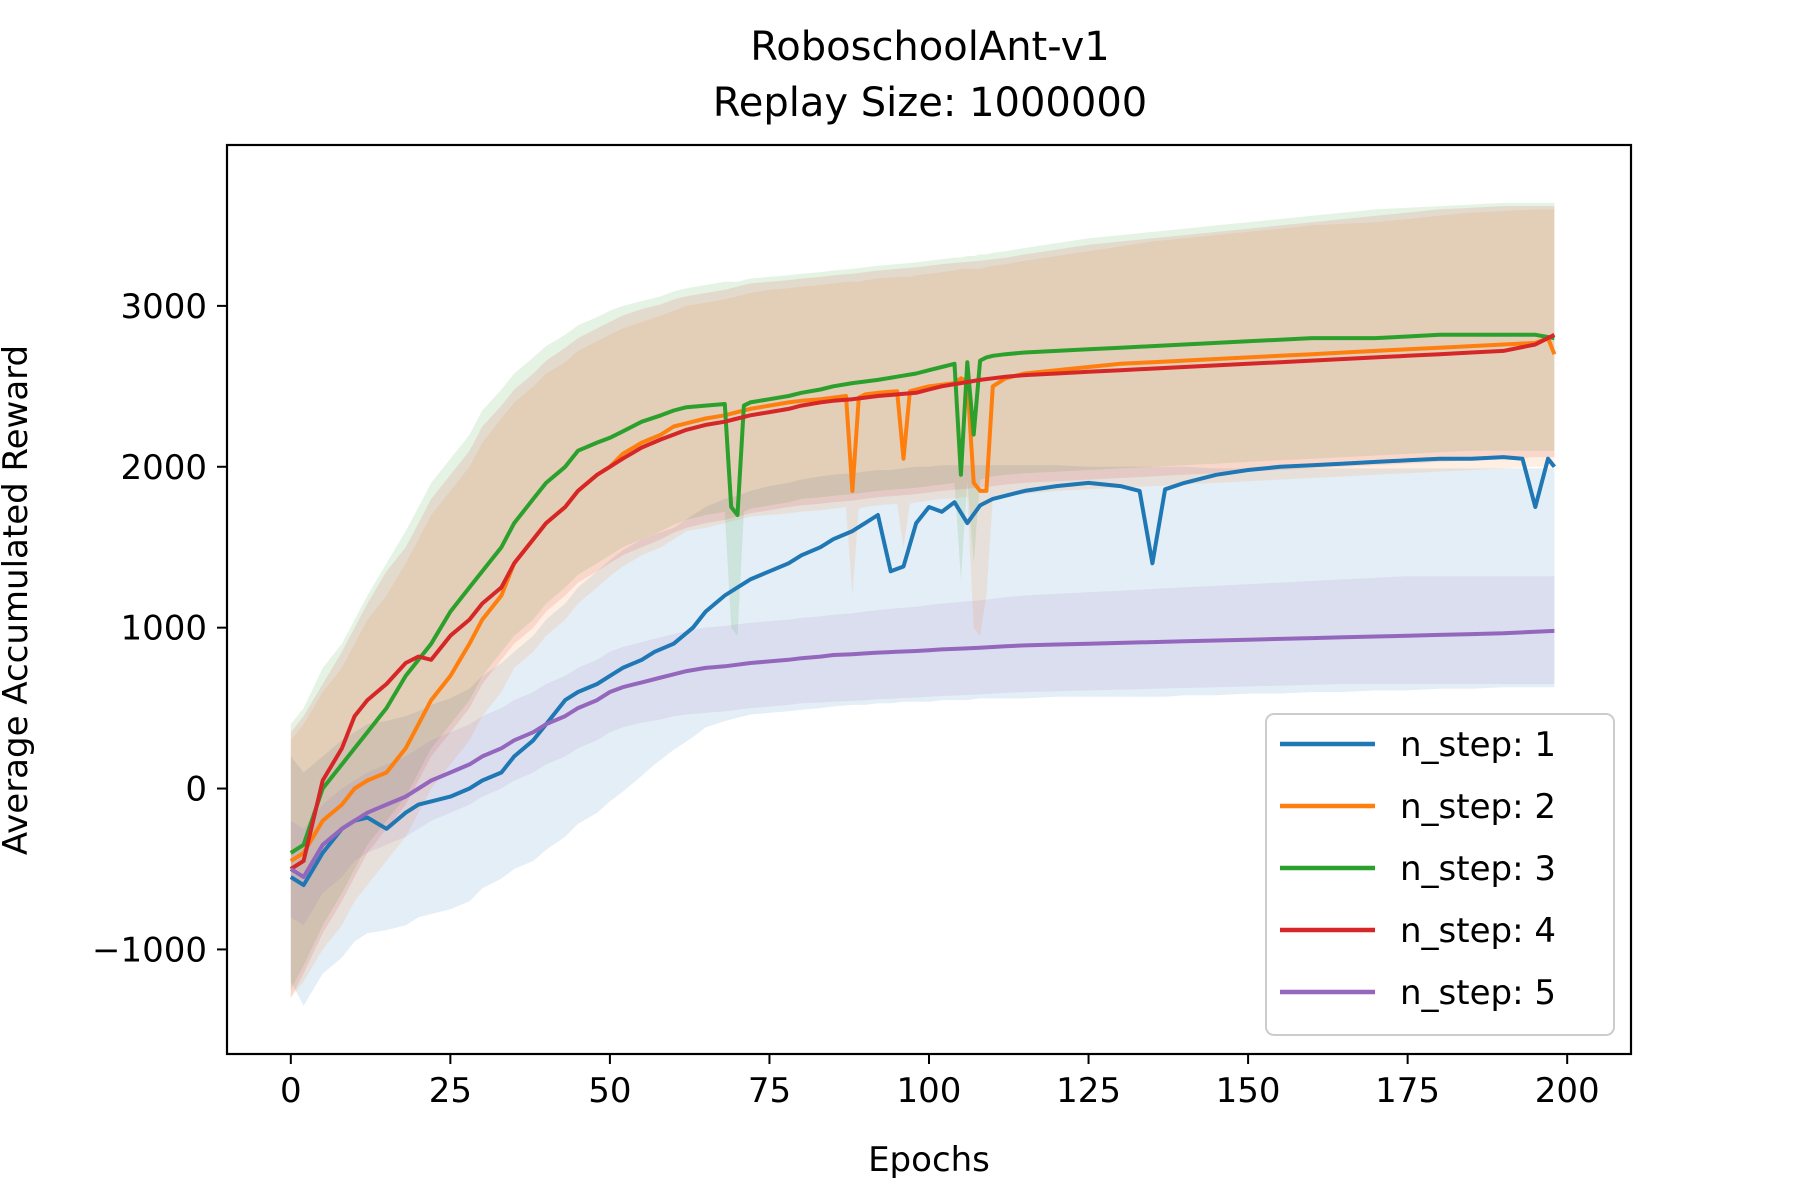 This screenshot has height=1200, width=1800. I want to click on x-tick-label: 175, so click(1407, 1091).